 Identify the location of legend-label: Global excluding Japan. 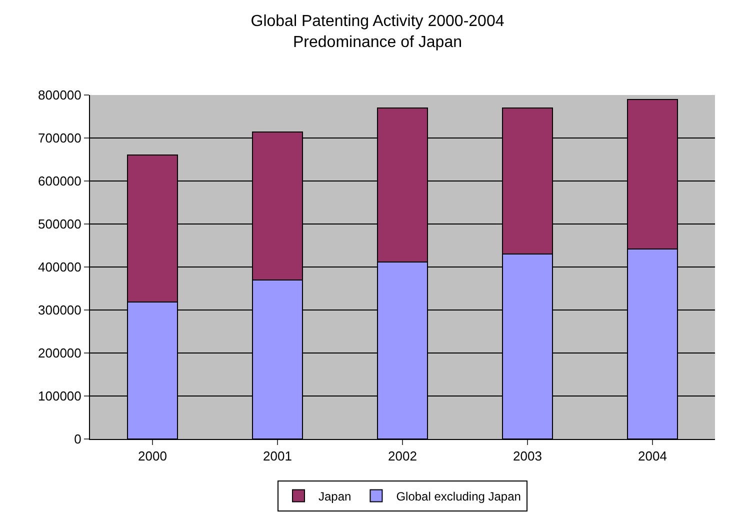
(458, 496).